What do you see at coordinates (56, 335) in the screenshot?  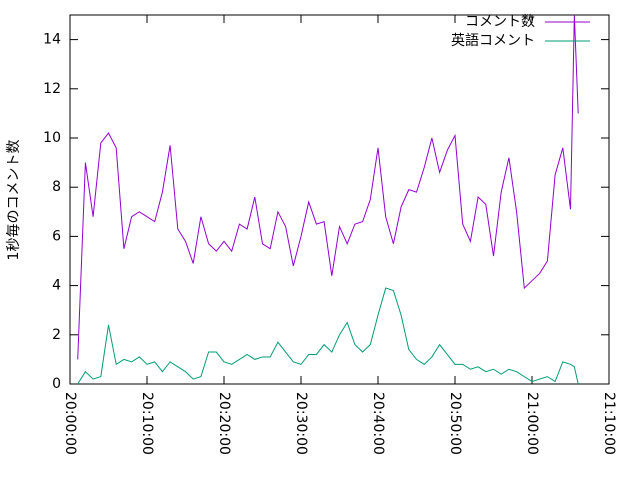 I see `y-tick-label: 2` at bounding box center [56, 335].